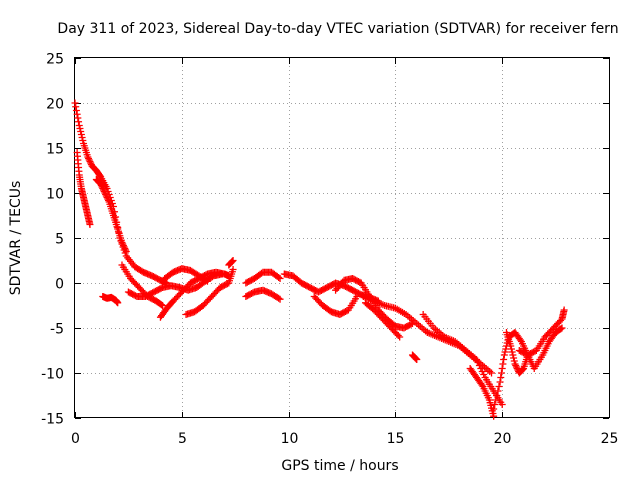 The width and height of the screenshot is (640, 480). I want to click on y-tick-label: 25, so click(55, 60).